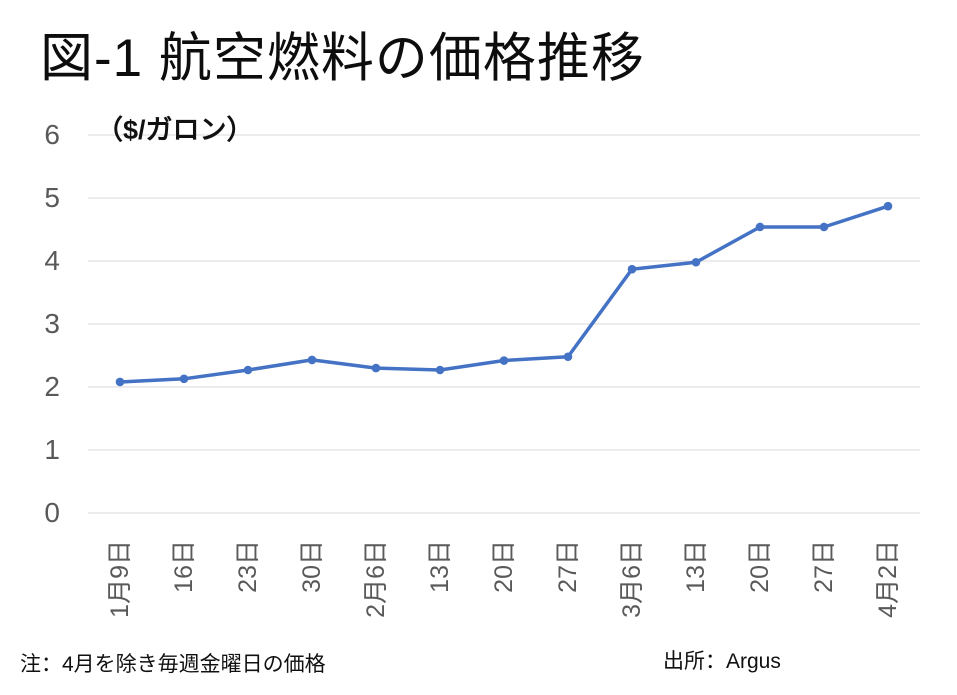 The height and width of the screenshot is (695, 957). What do you see at coordinates (175, 130) in the screenshot?
I see `y-axis-unit-label: （$/ガロン）` at bounding box center [175, 130].